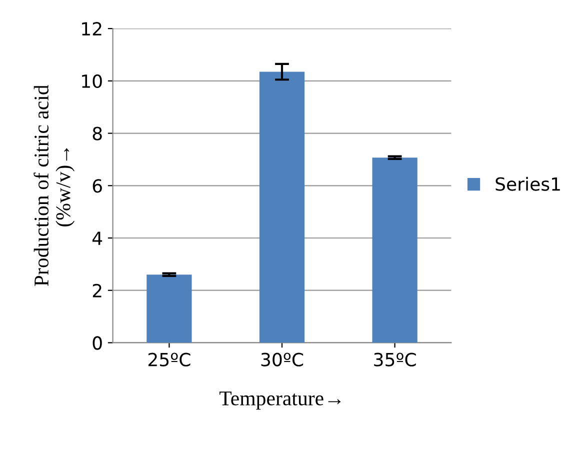 The height and width of the screenshot is (476, 564). Describe the element at coordinates (97, 238) in the screenshot. I see `y-tick-label: 4` at that location.